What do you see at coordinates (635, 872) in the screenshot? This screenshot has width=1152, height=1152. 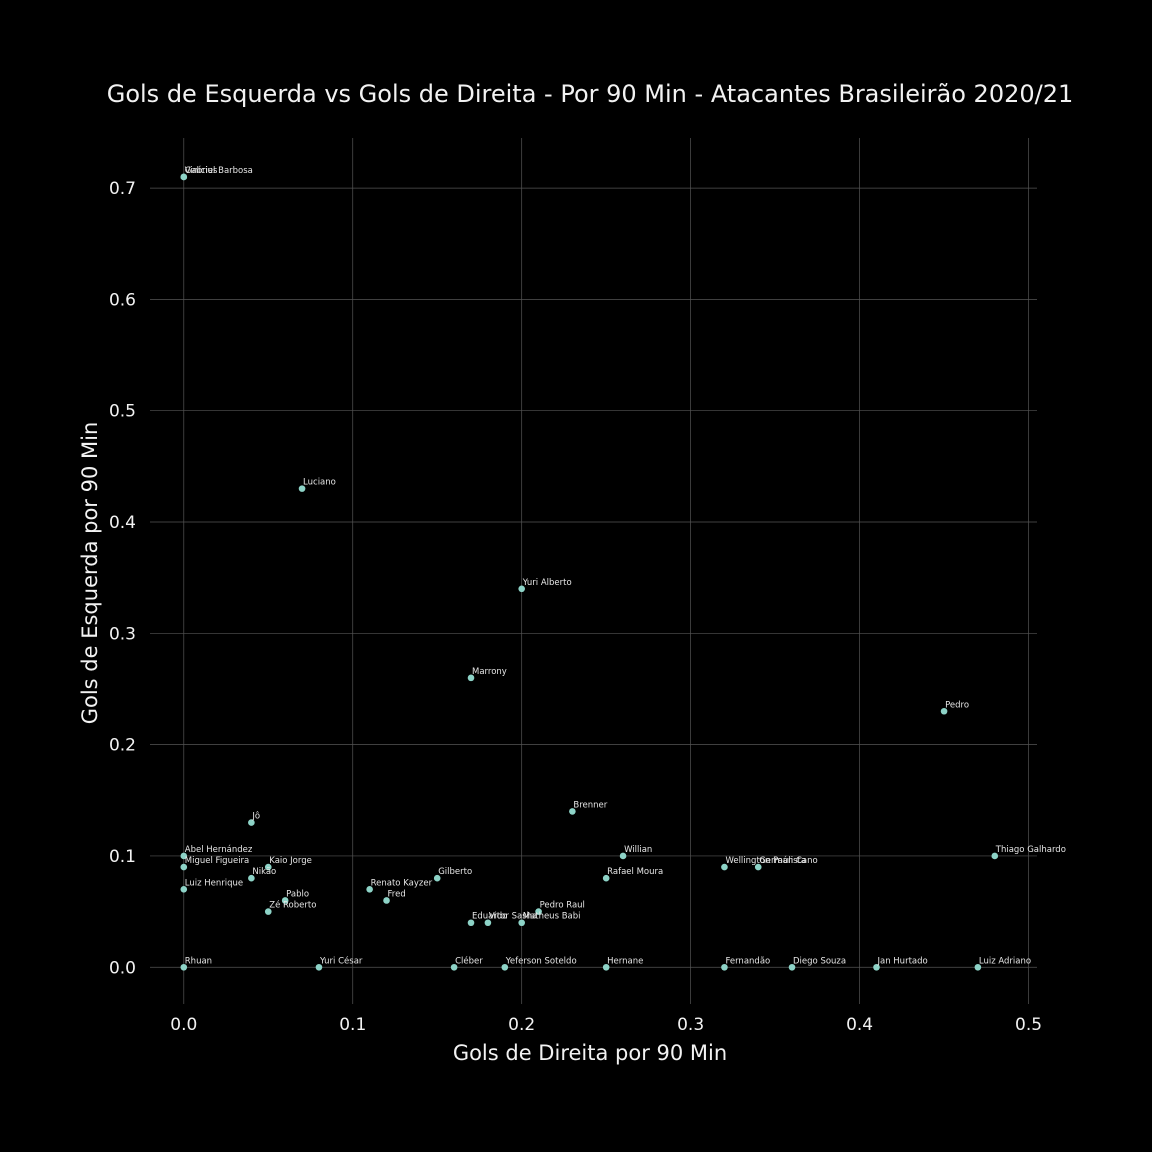 I see `point-label: Rafael Moura` at bounding box center [635, 872].